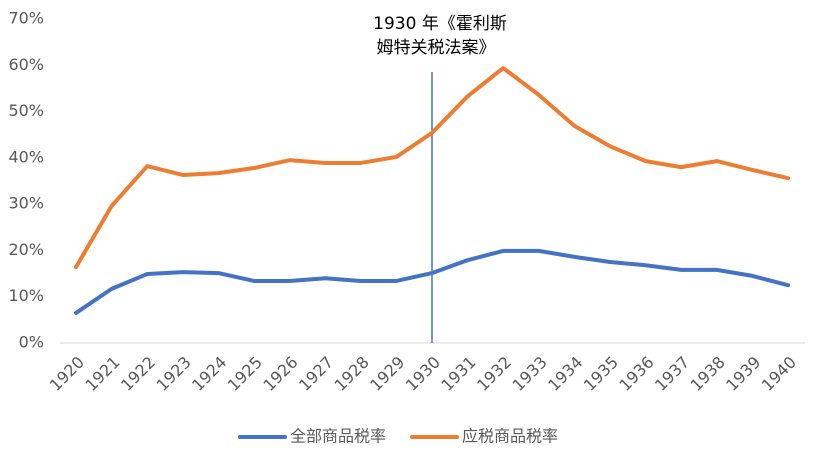  Describe the element at coordinates (26, 295) in the screenshot. I see `y-tick-label: 10%` at that location.